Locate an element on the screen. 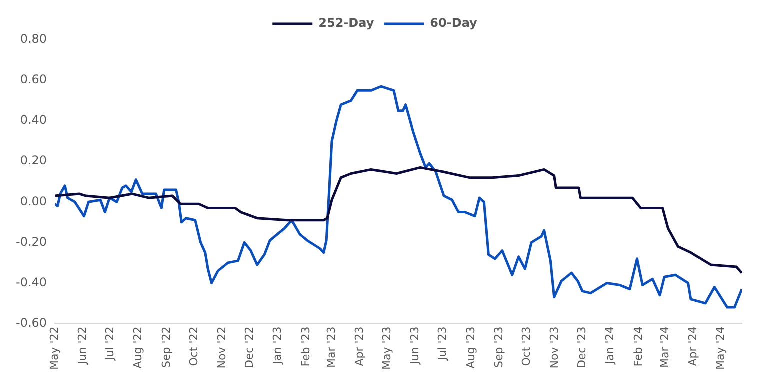 The height and width of the screenshot is (381, 760). x-tick-label: Apr '24 is located at coordinates (693, 346).